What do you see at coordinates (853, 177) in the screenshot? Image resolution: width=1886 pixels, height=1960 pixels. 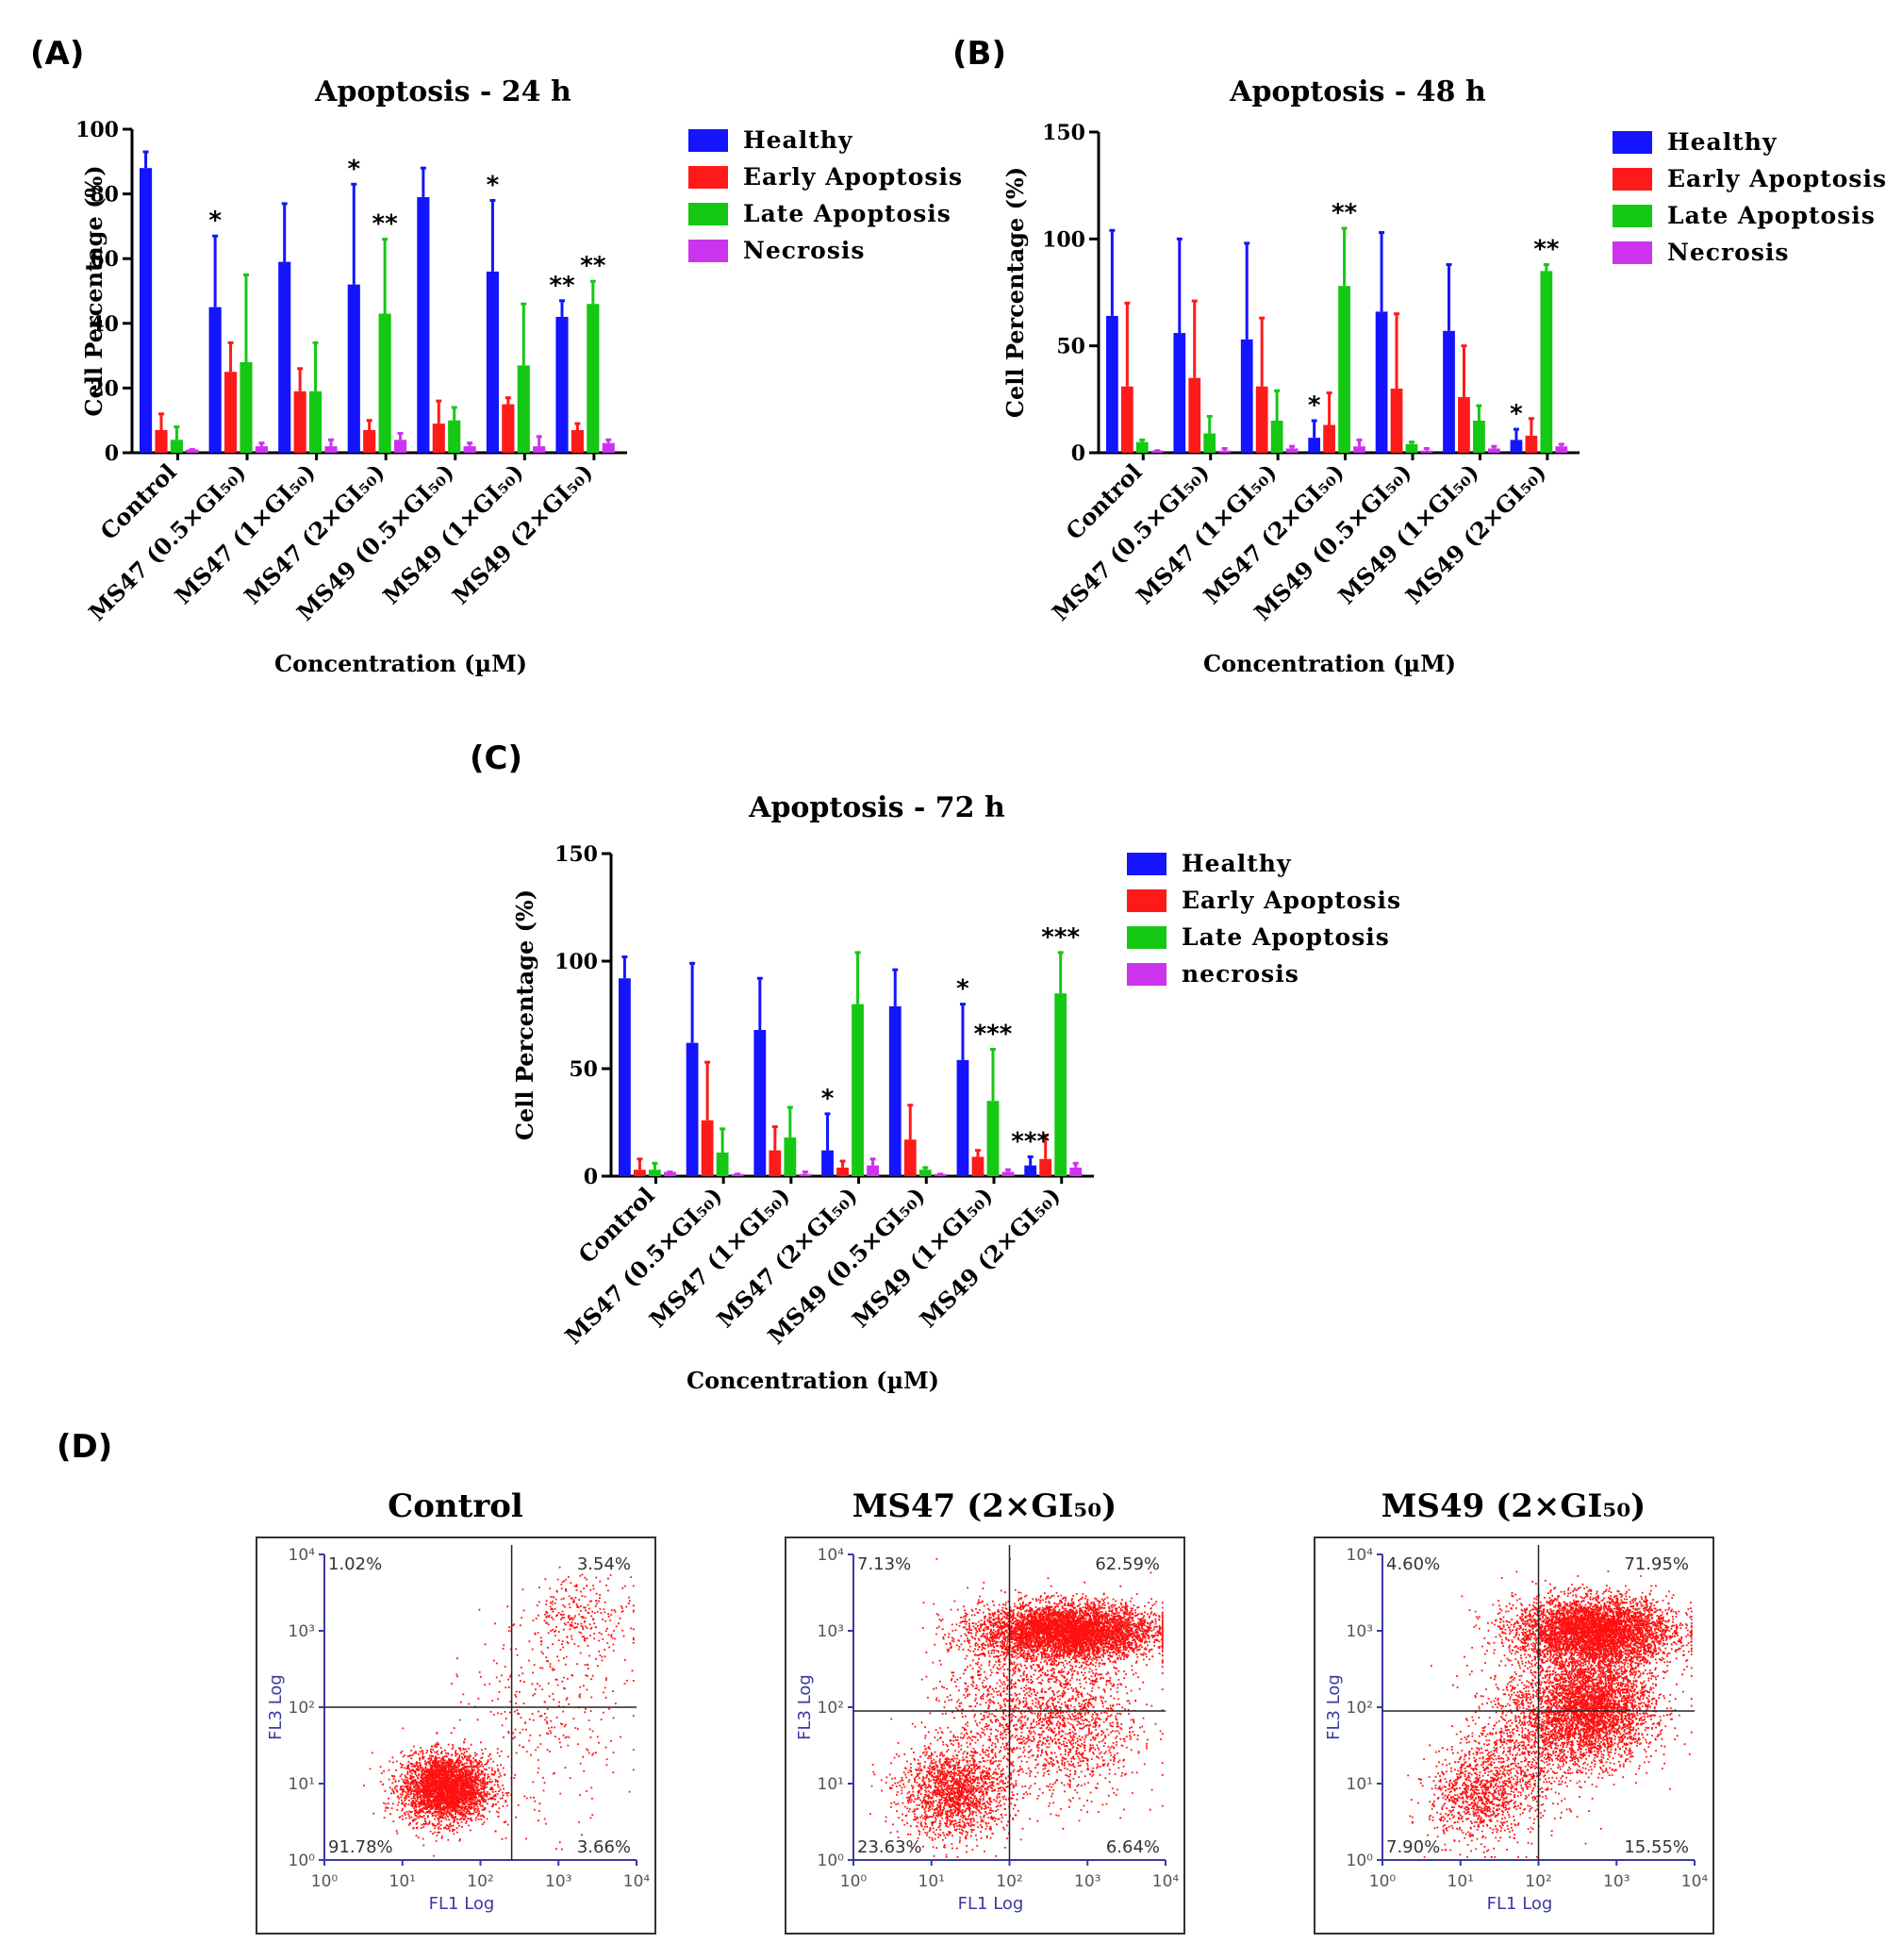 I see `legend-label: Early Apoptosis` at bounding box center [853, 177].